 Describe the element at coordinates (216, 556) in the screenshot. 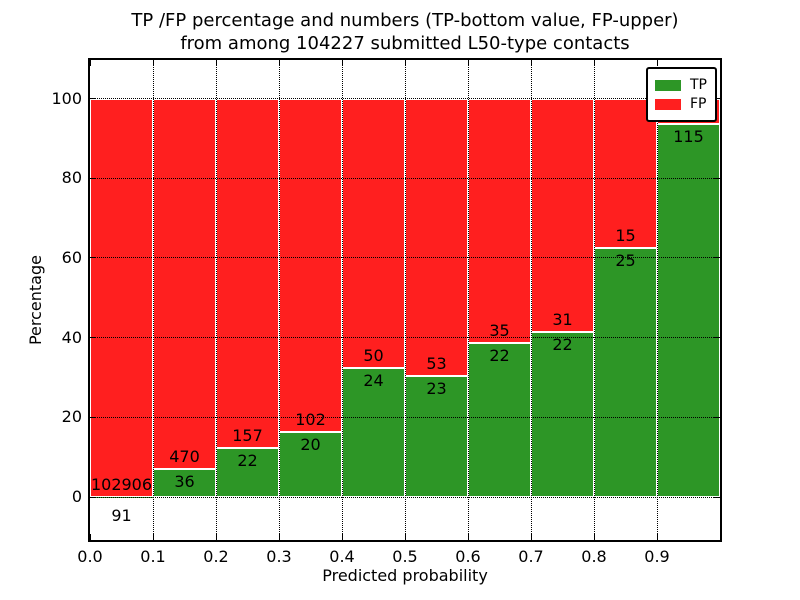

I see `x-tick-label: 0.2` at that location.